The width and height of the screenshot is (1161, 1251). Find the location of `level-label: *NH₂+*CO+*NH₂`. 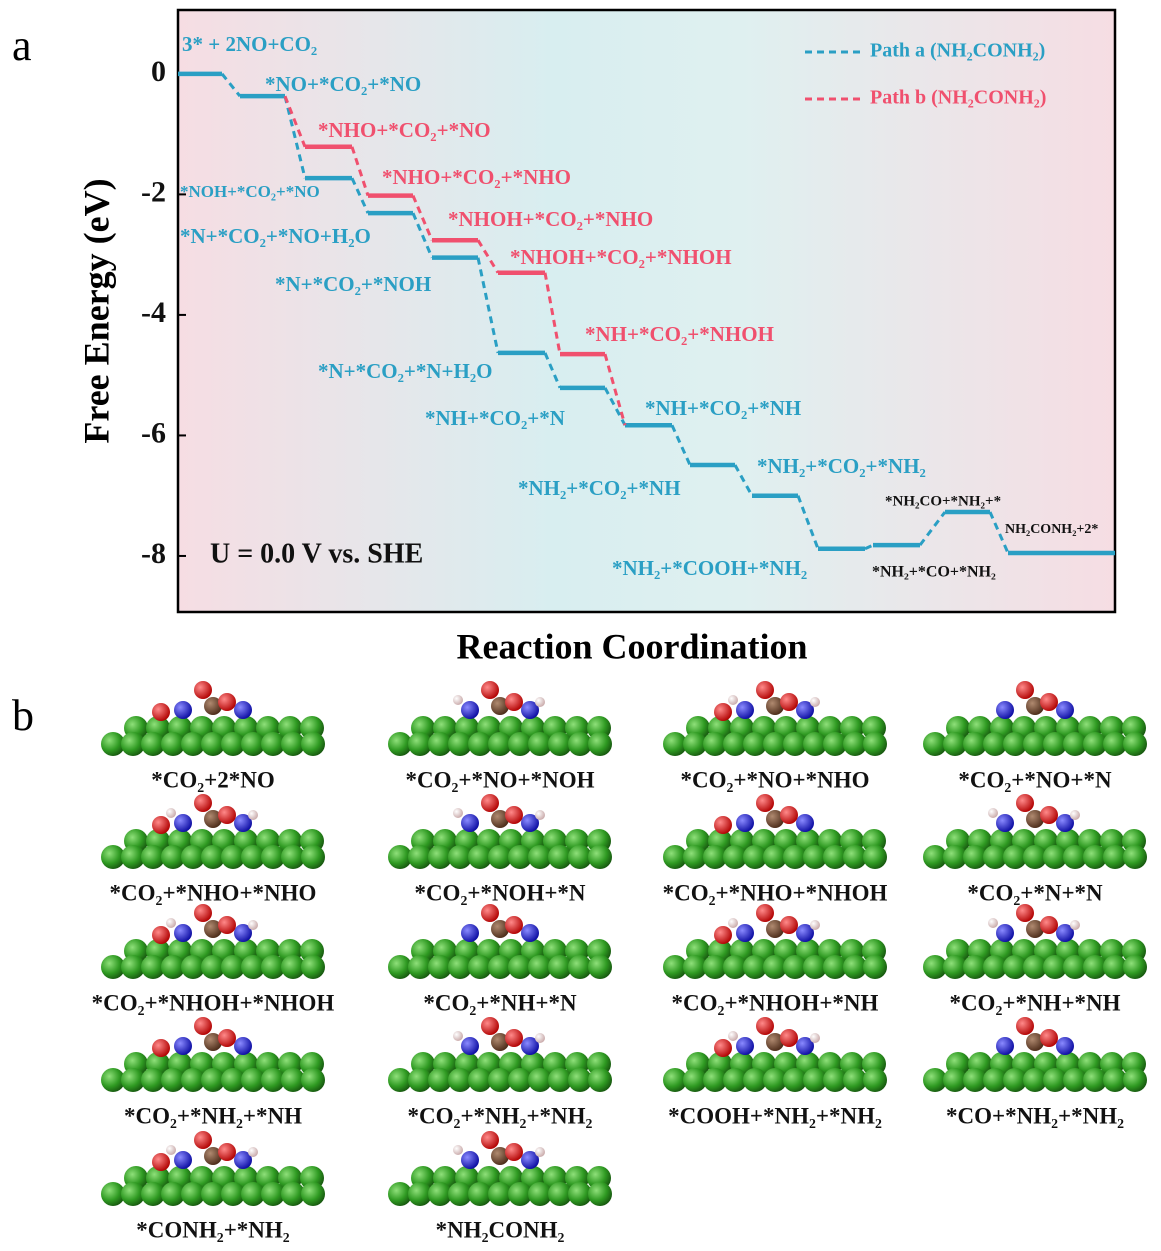

level-label: *NH₂+*CO+*NH₂ is located at coordinates (934, 572).